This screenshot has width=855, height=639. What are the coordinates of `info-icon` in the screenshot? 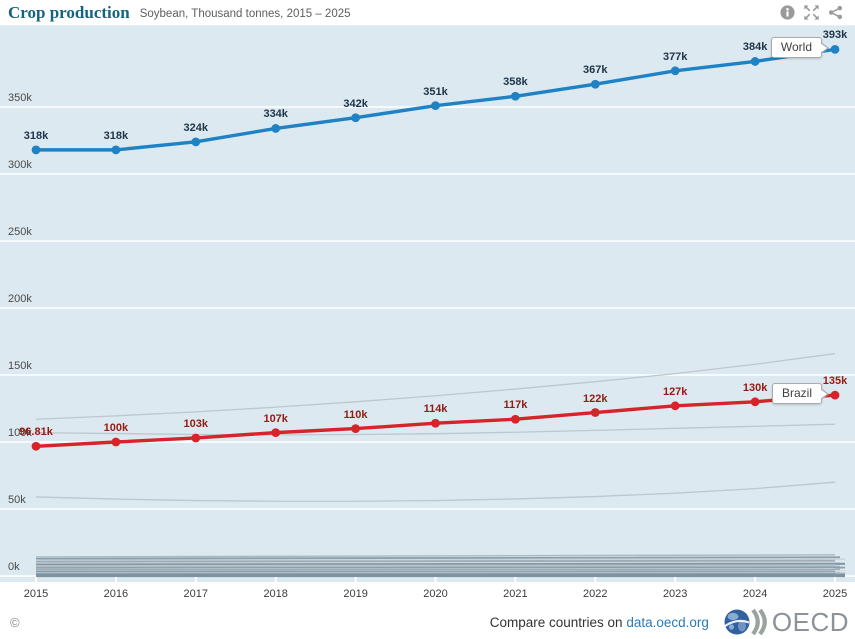 It's located at (787, 12).